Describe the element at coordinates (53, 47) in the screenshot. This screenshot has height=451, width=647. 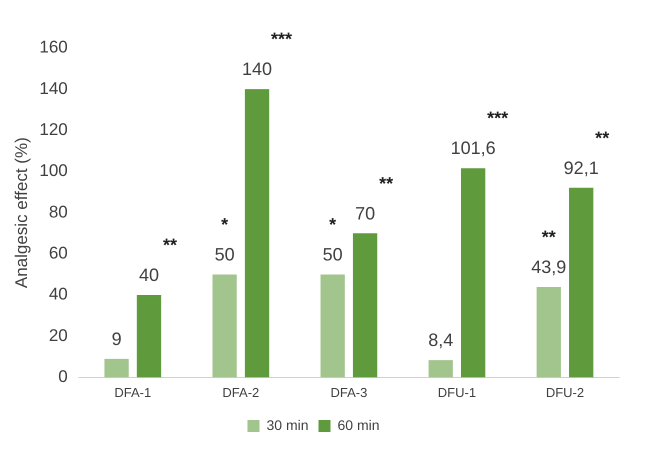
I see `y-tick-label: 160` at that location.